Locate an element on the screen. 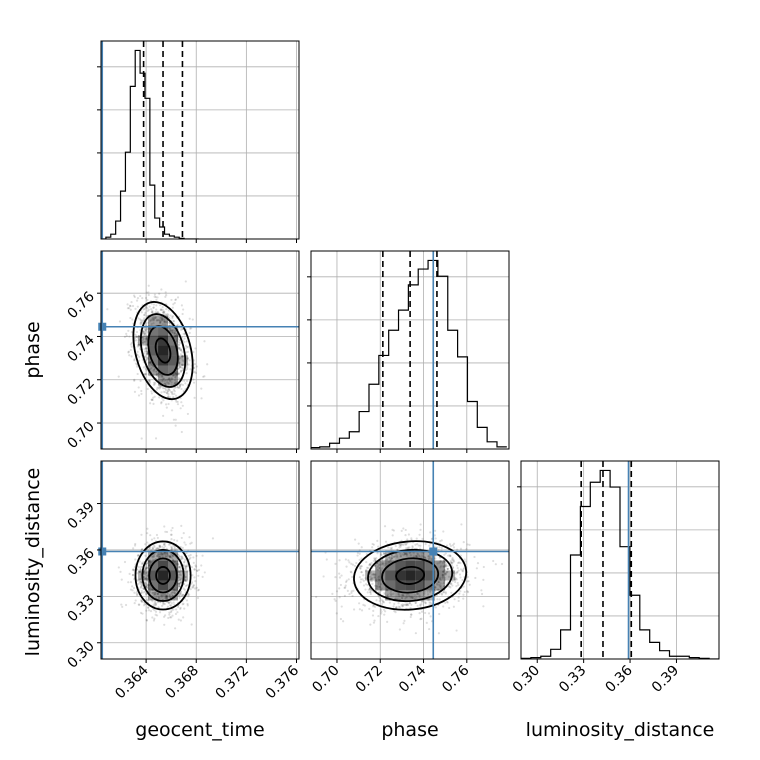 This screenshot has height=760, width=760. panel-frame is located at coordinates (200, 350).